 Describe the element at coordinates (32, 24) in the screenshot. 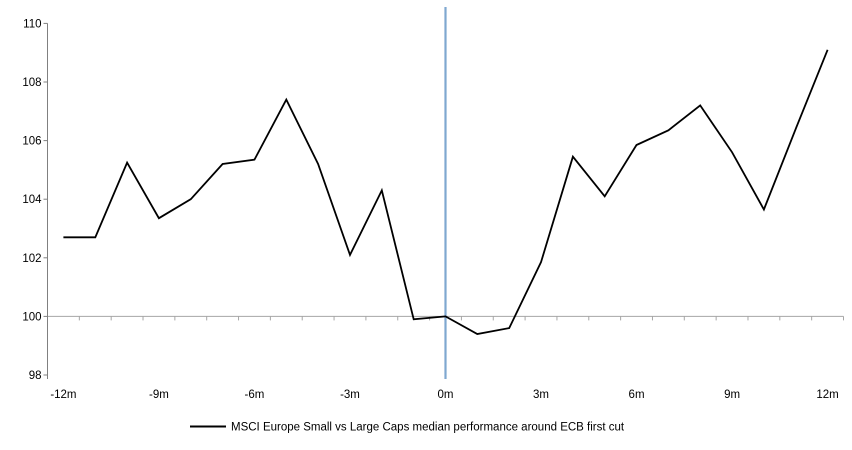

I see `y-tick-label: 110` at that location.